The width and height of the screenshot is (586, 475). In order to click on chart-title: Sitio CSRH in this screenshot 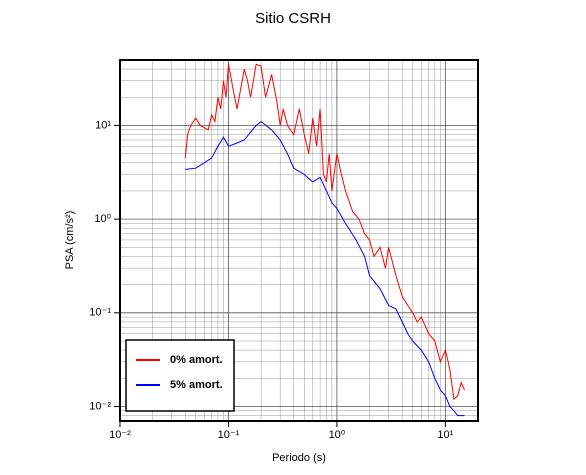, I will do `click(293, 18)`.